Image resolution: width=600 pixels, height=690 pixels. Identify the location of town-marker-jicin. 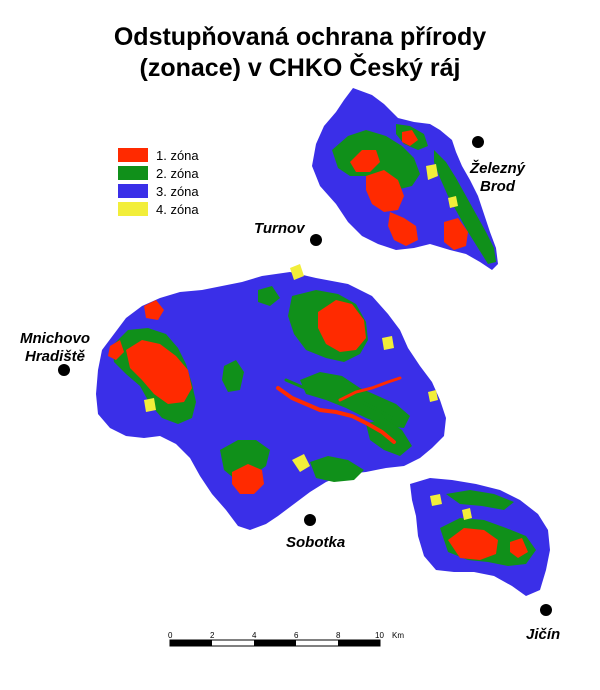
(546, 610).